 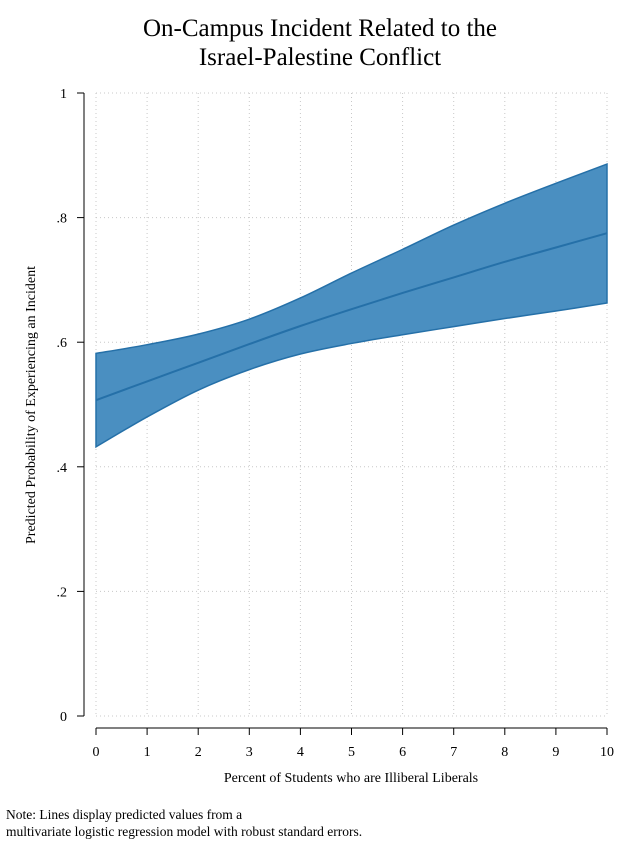 What do you see at coordinates (62, 219) in the screenshot?
I see `y-tick-label: .8` at bounding box center [62, 219].